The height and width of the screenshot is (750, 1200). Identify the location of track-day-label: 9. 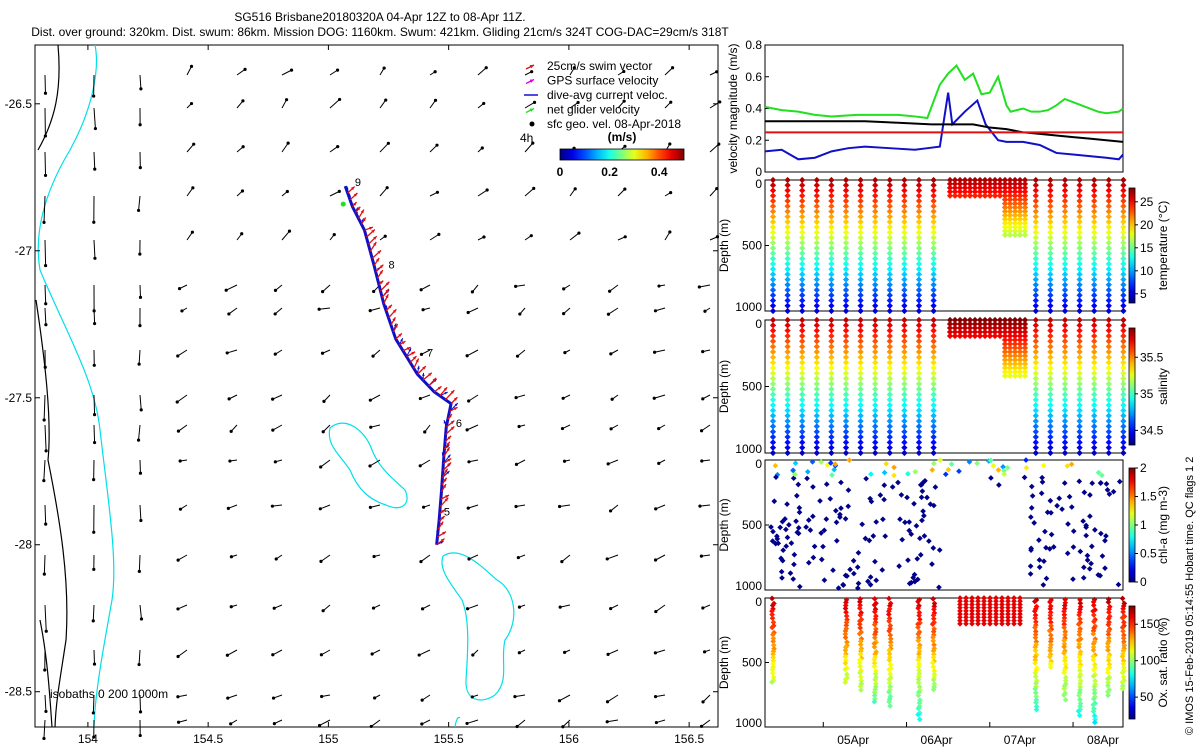
(358, 183).